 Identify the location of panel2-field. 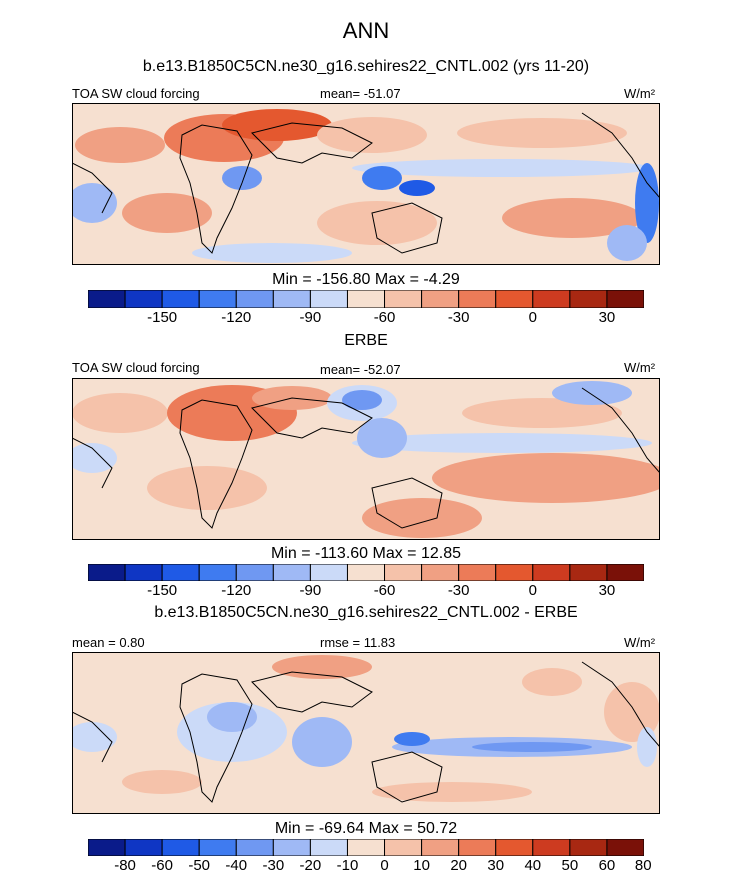
(366, 459).